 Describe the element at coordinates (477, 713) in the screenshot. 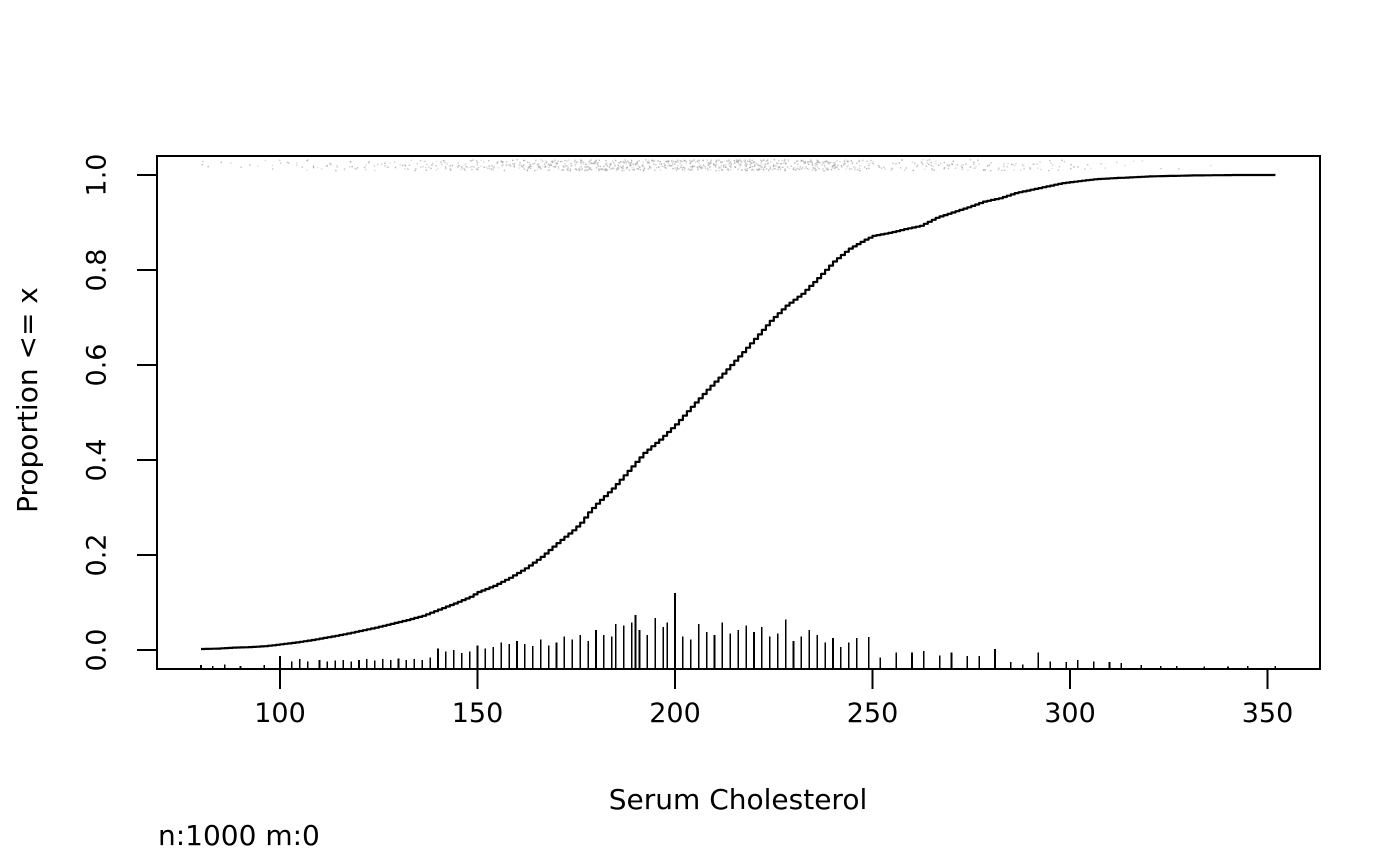

I see `x-tick-label: 150` at that location.